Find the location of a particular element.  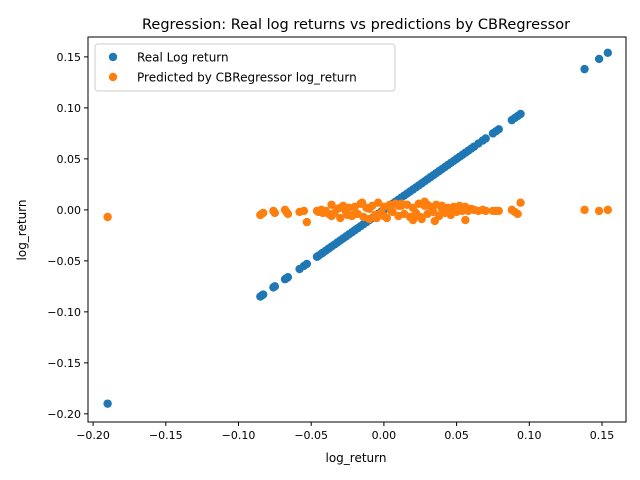

legend-label-real: Real Log return is located at coordinates (183, 58).